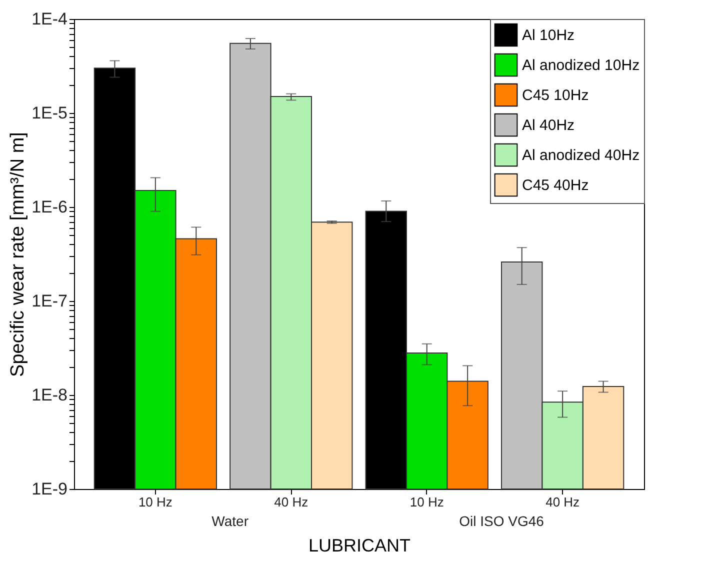 This screenshot has width=709, height=576. What do you see at coordinates (581, 155) in the screenshot?
I see `legend-label: Al anodized 40Hz` at bounding box center [581, 155].